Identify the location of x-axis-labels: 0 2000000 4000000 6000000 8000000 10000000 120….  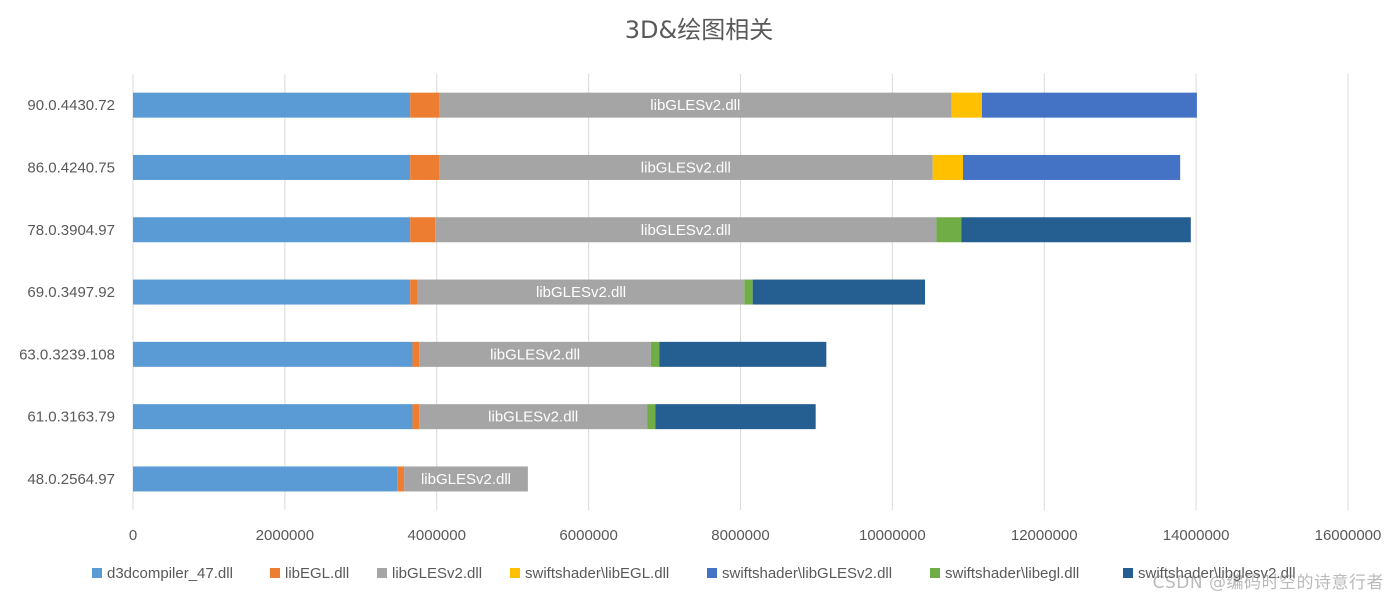
(755, 535).